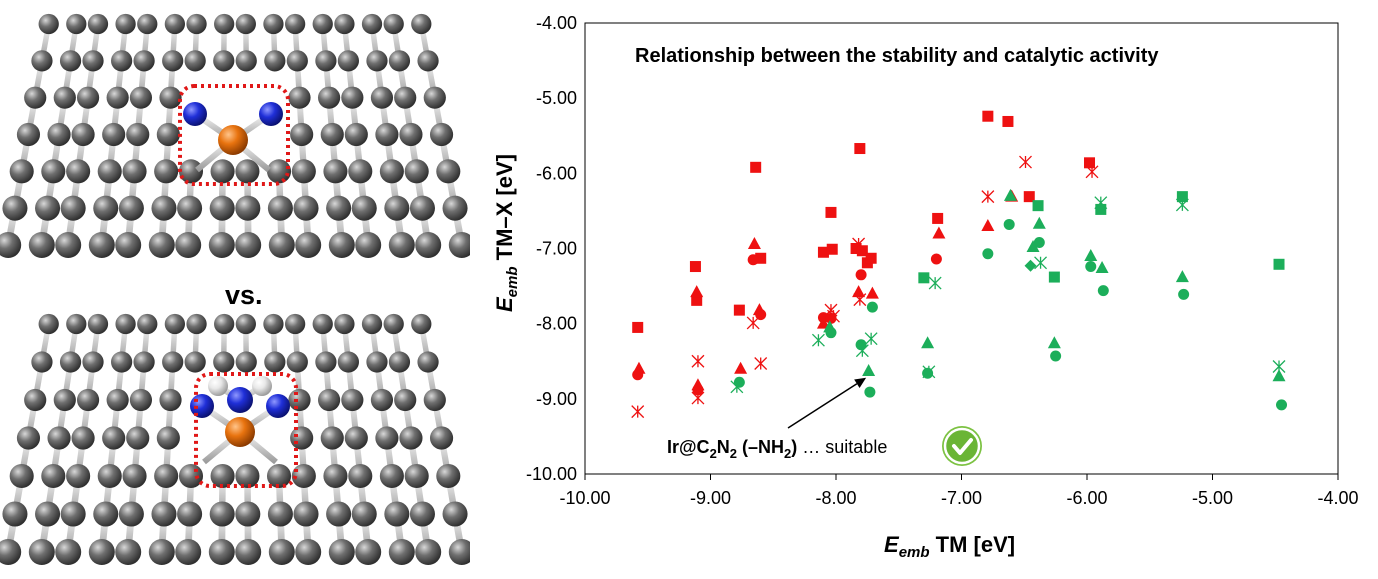 Image resolution: width=1378 pixels, height=579 pixels. I want to click on x-tick-label: -4.00, so click(1337, 498).